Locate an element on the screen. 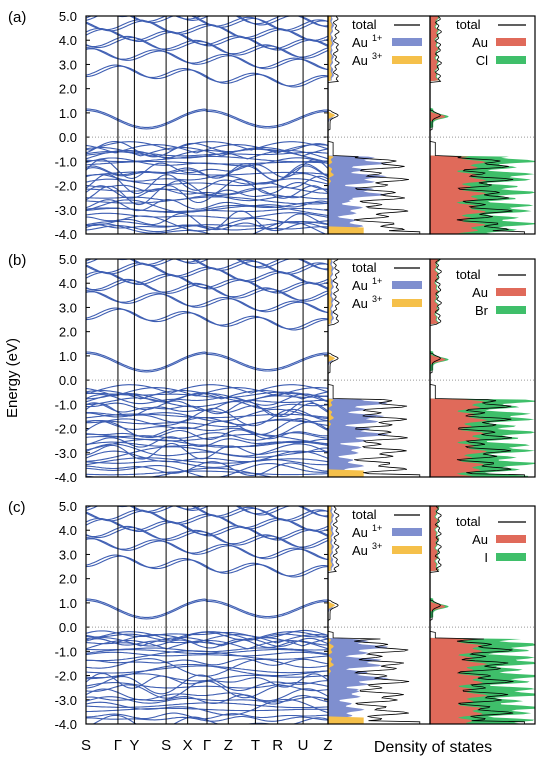  kpath-label: T is located at coordinates (255, 745).